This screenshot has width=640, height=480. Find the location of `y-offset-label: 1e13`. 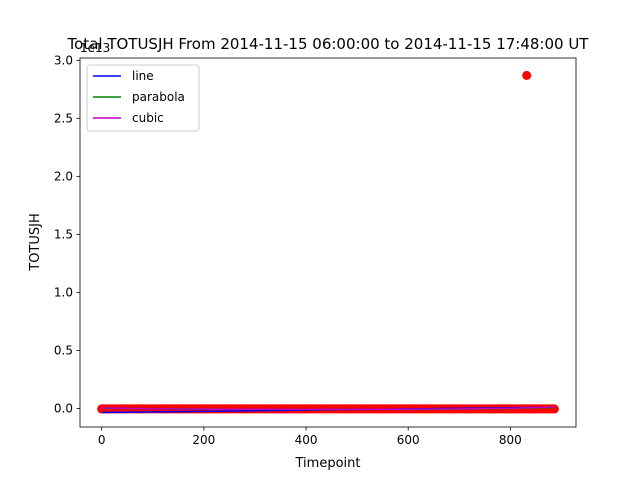

y-offset-label: 1e13 is located at coordinates (95, 48).